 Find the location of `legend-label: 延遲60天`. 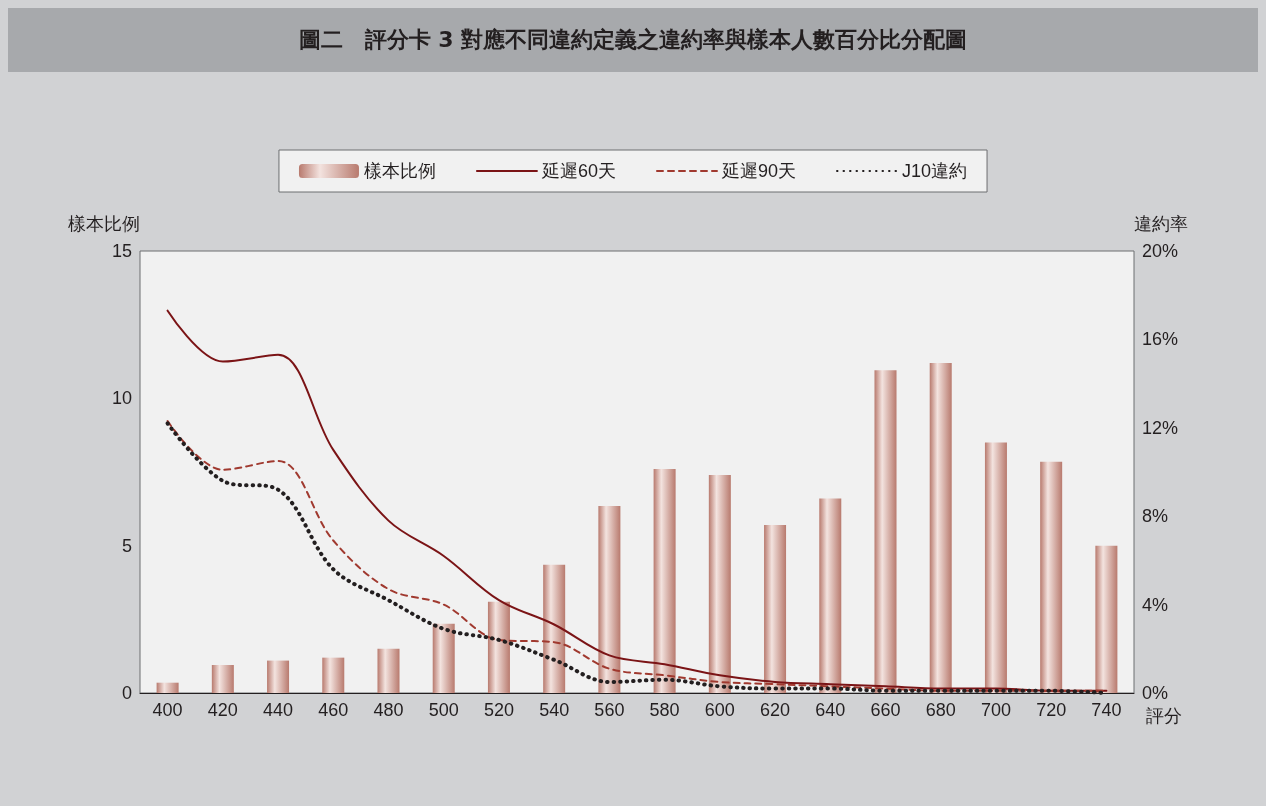

legend-label: 延遲60天 is located at coordinates (578, 171).